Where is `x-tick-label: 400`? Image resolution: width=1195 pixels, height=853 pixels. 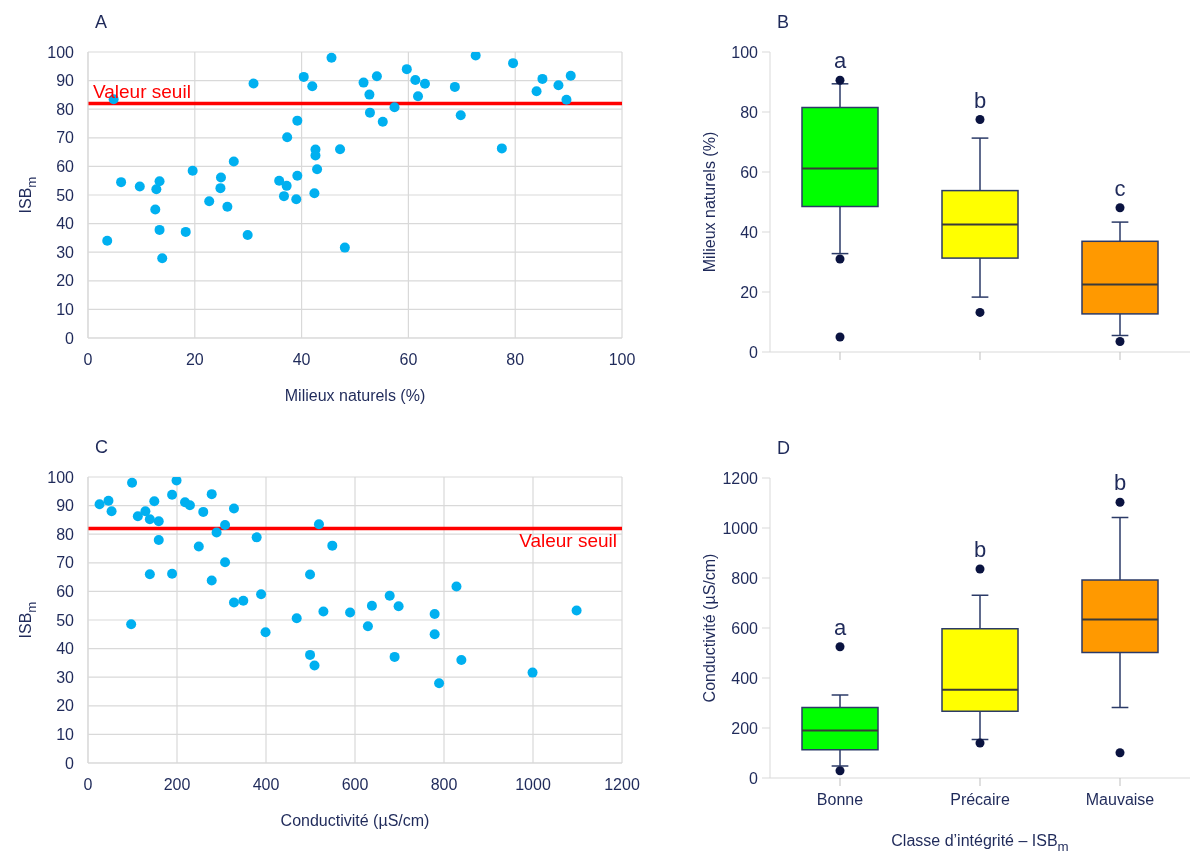
x-tick-label: 400 is located at coordinates (266, 785).